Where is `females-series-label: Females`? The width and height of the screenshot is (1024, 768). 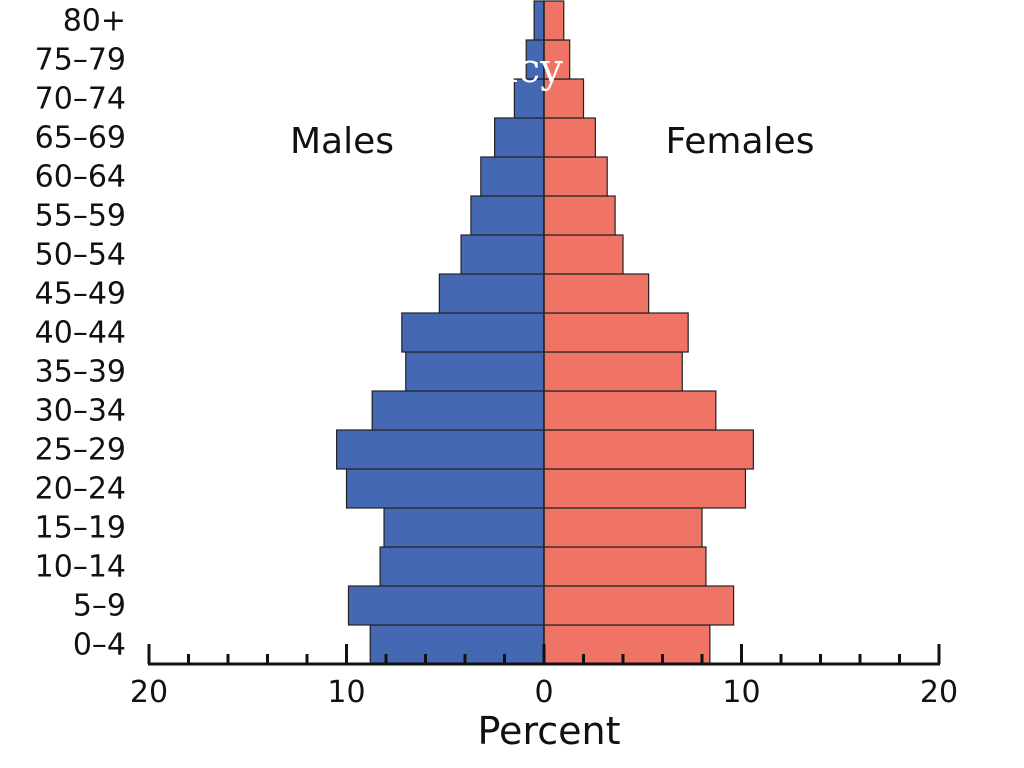 females-series-label: Females is located at coordinates (740, 141).